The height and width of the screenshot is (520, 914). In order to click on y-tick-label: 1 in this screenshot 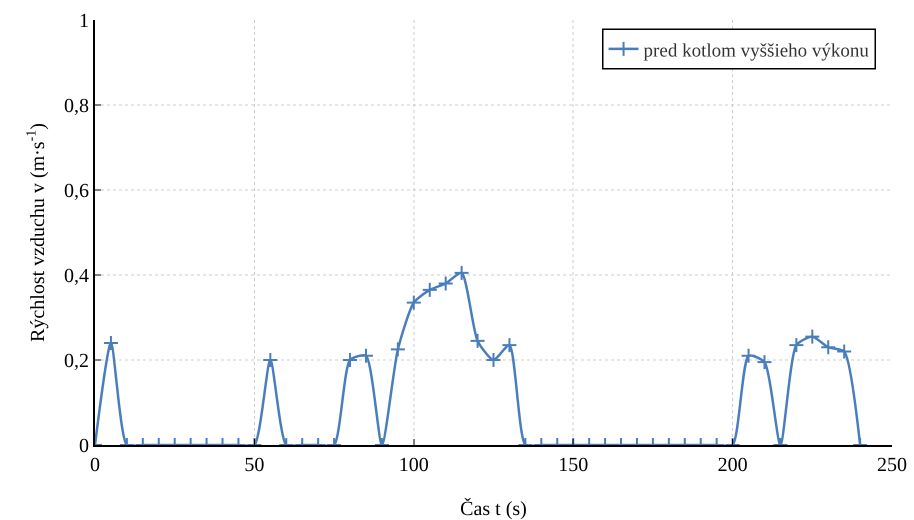, I will do `click(84, 21)`.